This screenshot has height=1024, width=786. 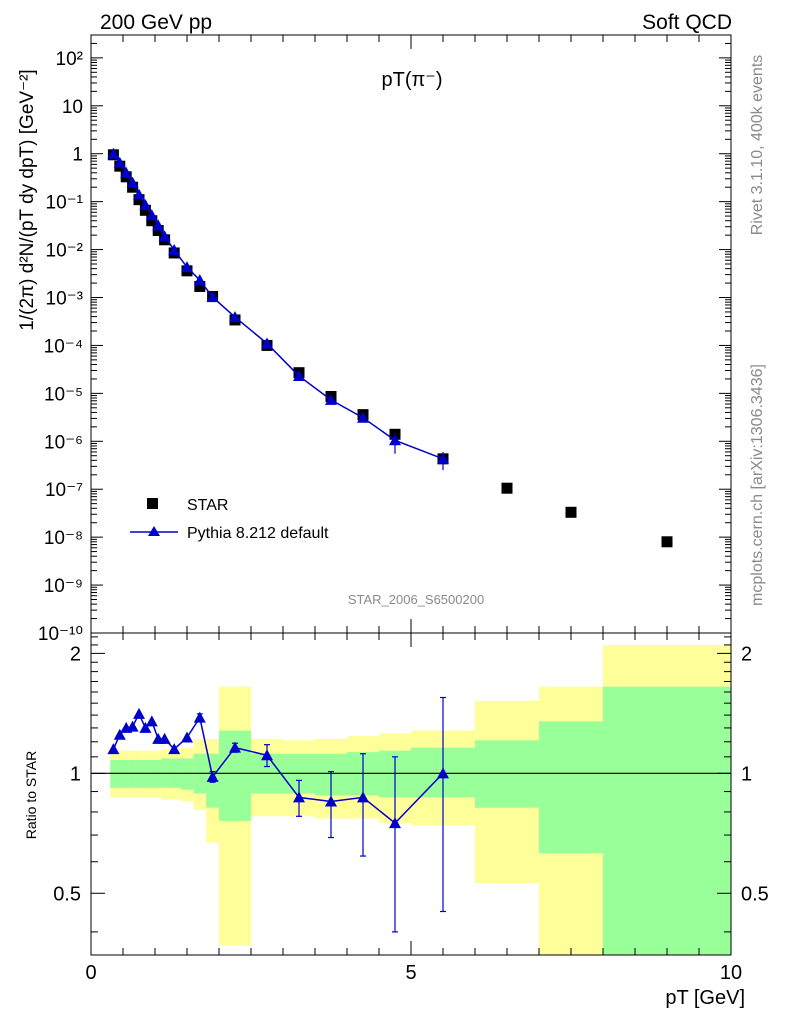 I want to click on chart-title: pT(π⁻), so click(x=411, y=80).